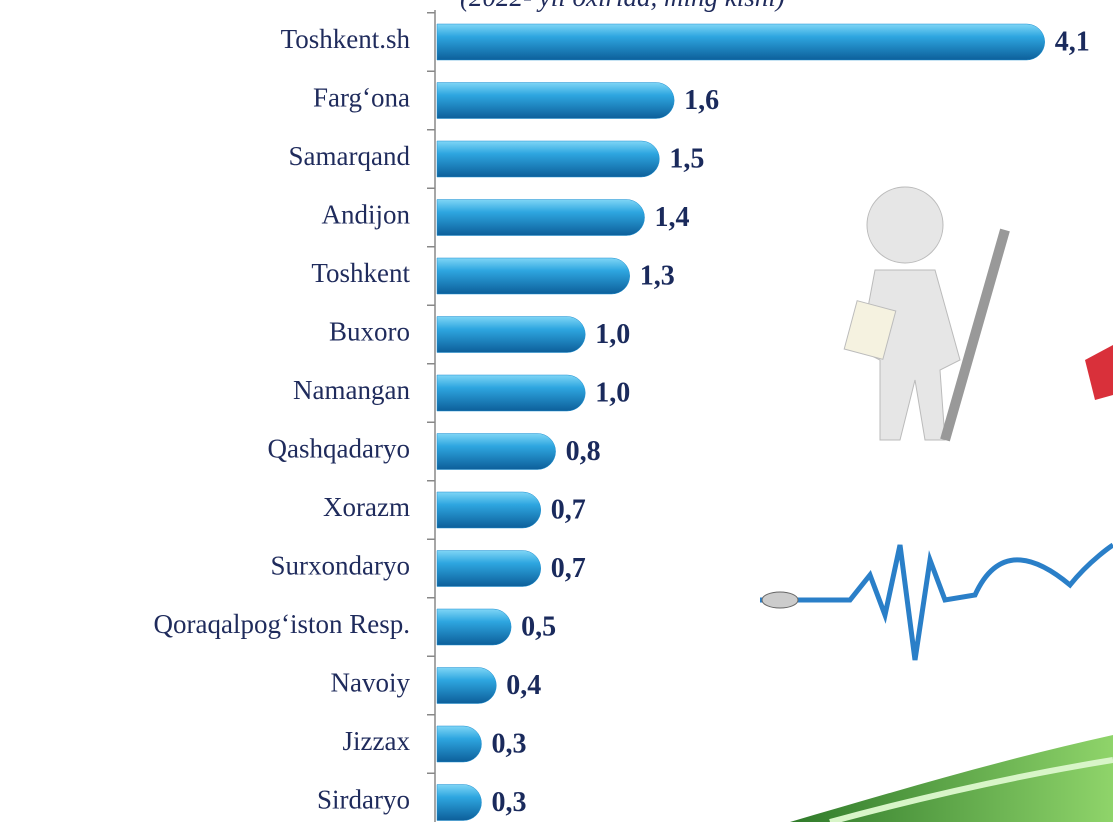 This screenshot has height=822, width=1113. I want to click on y-tick-label: Buxoro, so click(369, 332).